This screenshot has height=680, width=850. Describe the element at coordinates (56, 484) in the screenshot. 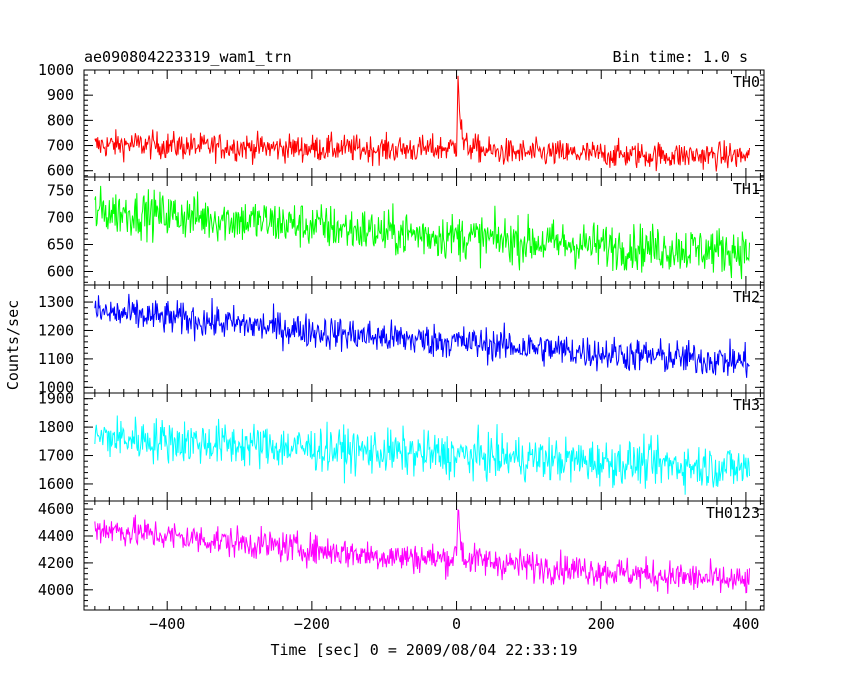

I see `y-tick-label: 1600` at that location.